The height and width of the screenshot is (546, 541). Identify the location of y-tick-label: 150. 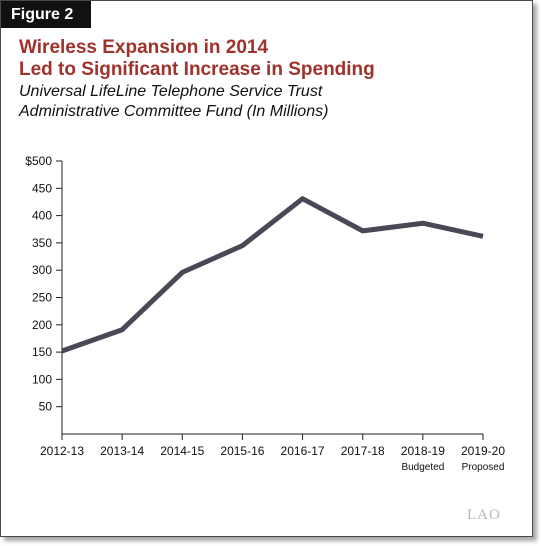
(42, 352).